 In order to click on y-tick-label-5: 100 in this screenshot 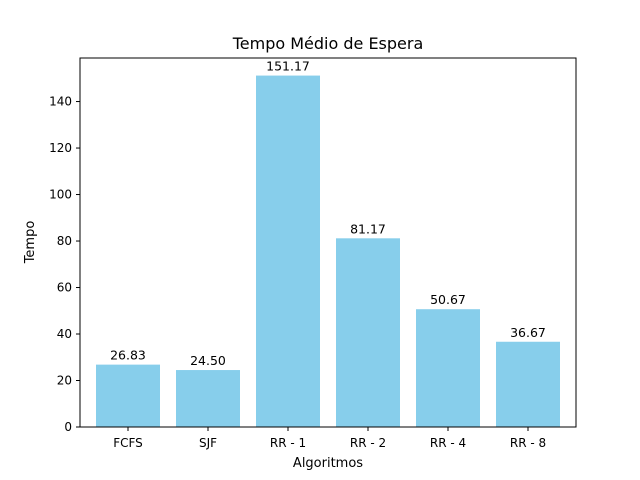, I will do `click(60, 195)`.